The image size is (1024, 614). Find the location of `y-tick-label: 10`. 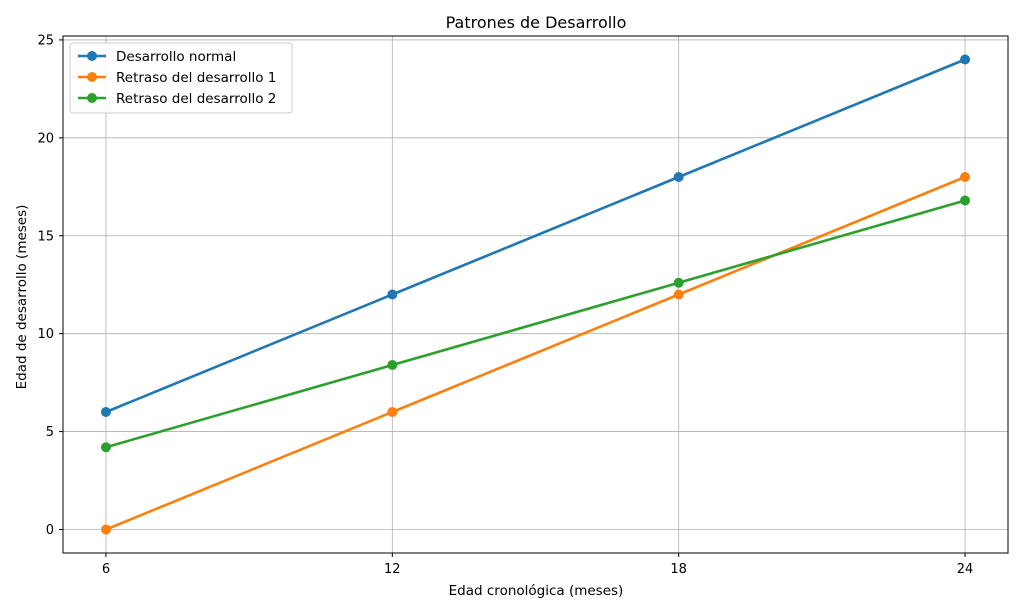

y-tick-label: 10 is located at coordinates (45, 334).